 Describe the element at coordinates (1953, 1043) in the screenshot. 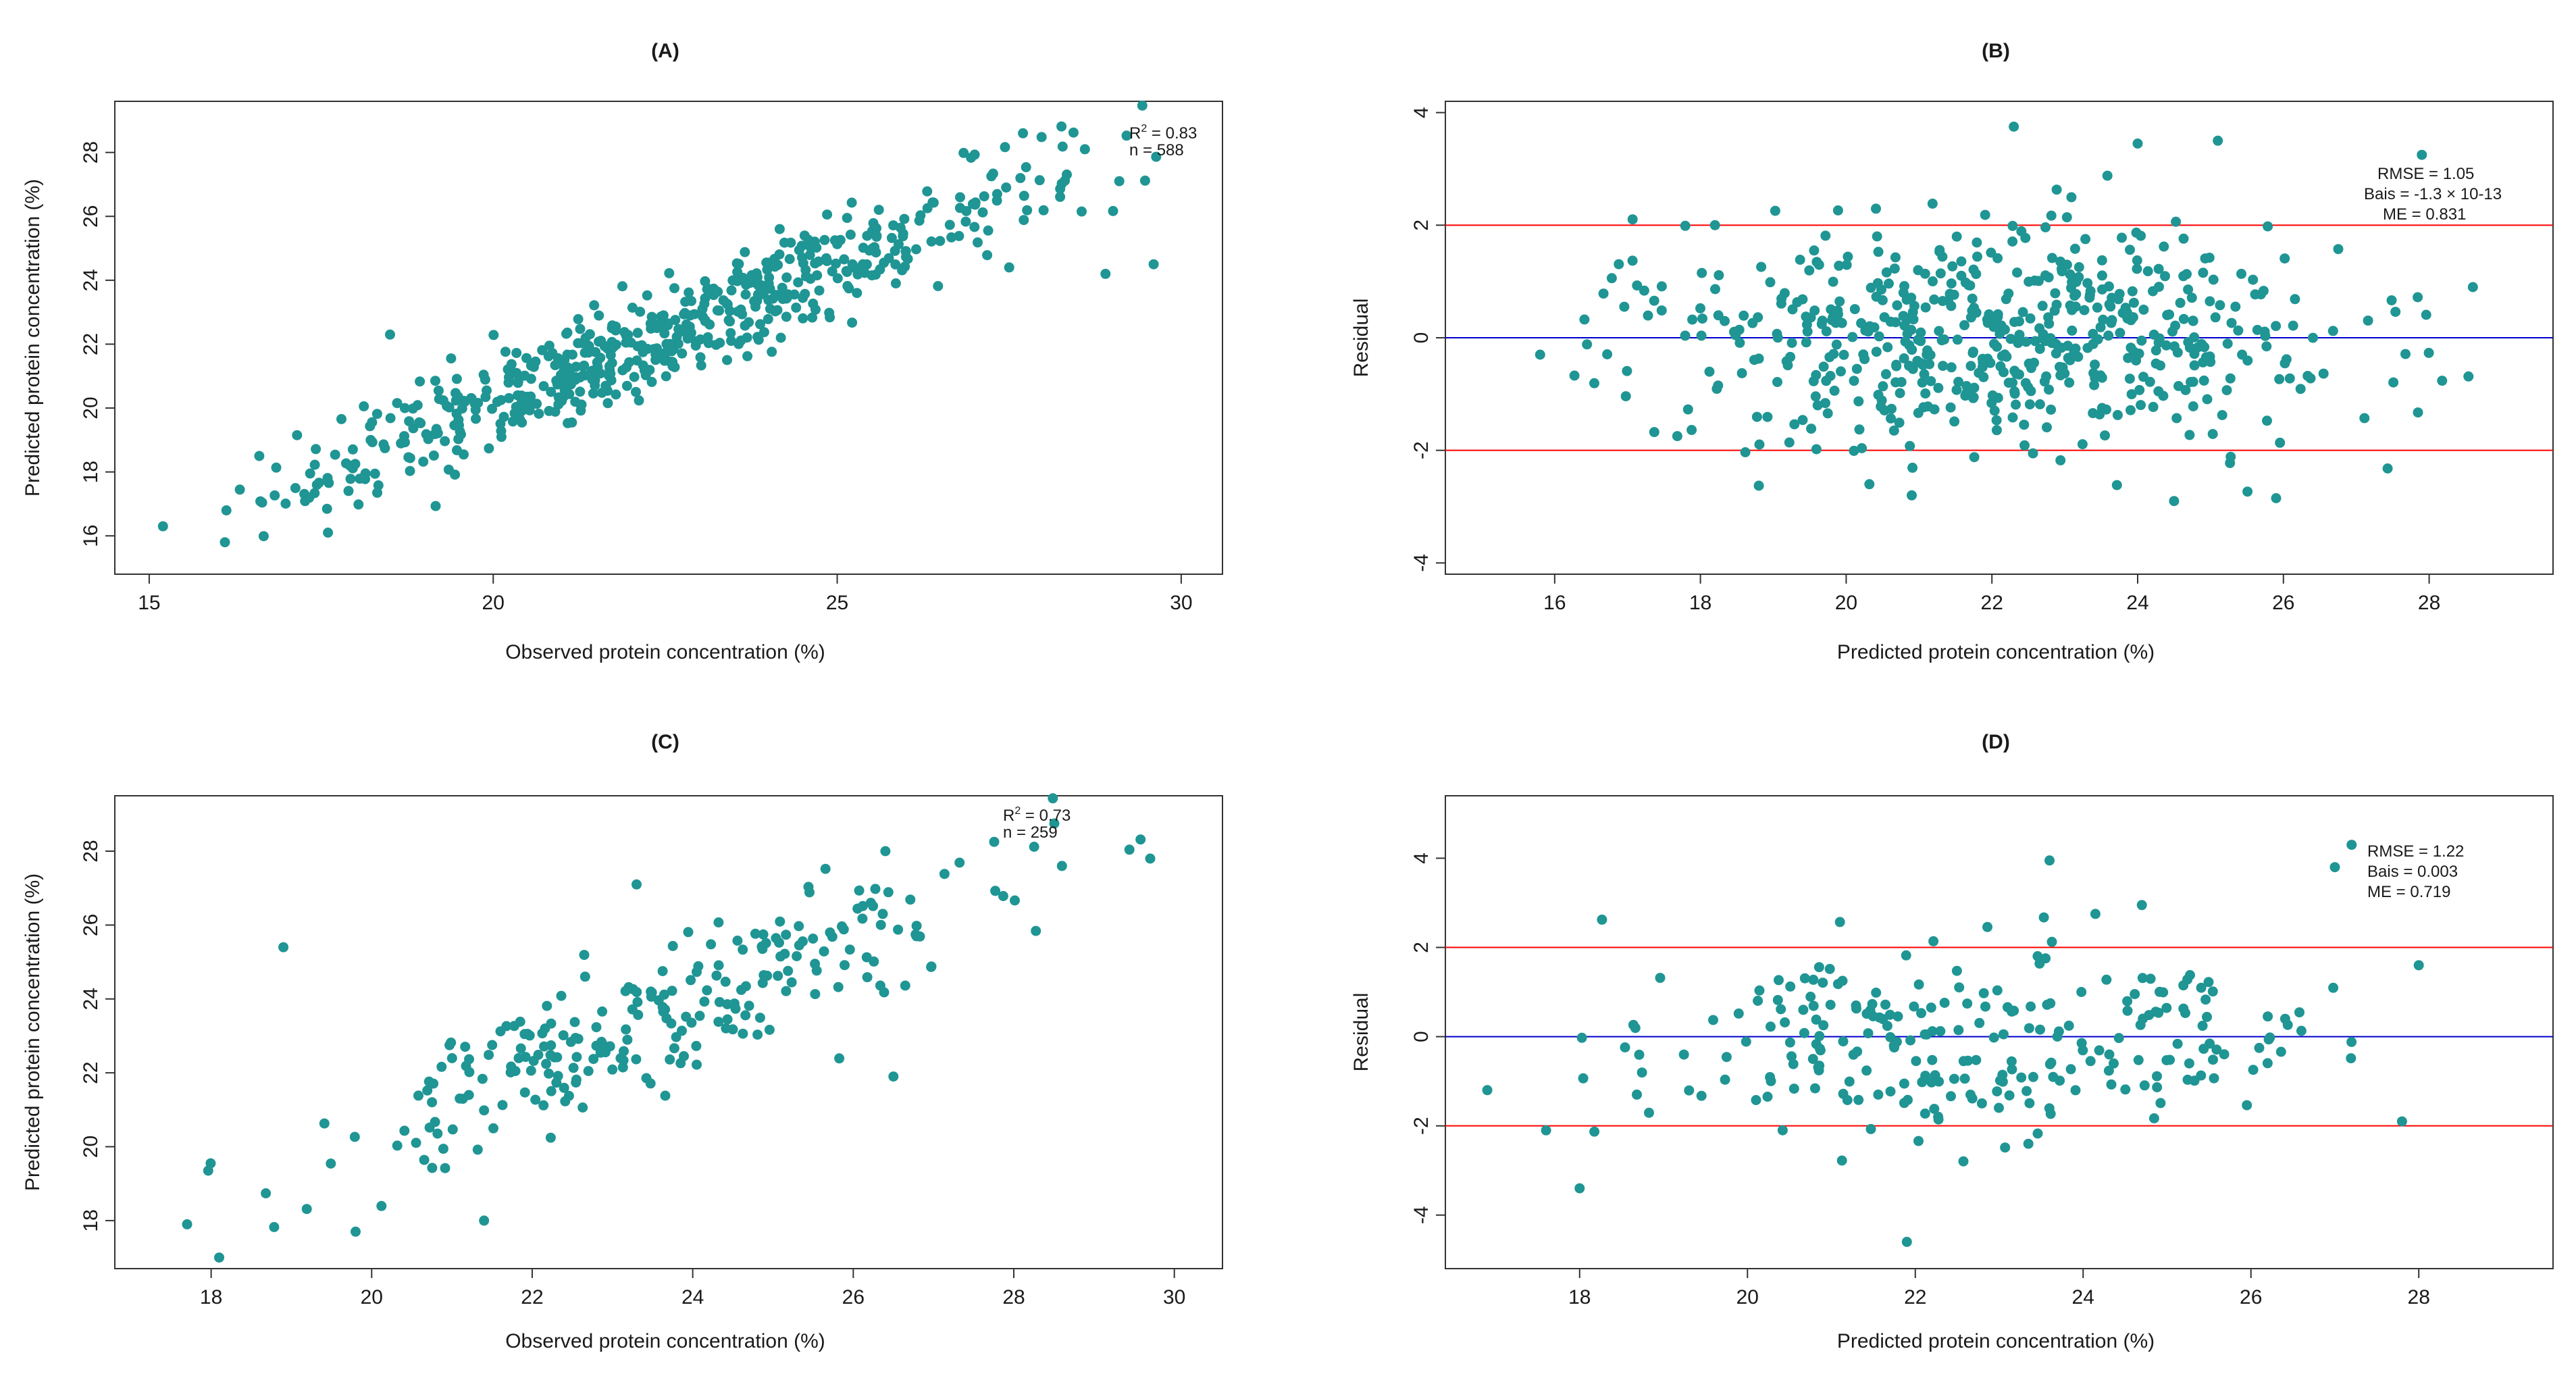

I see `panel-d-points` at that location.